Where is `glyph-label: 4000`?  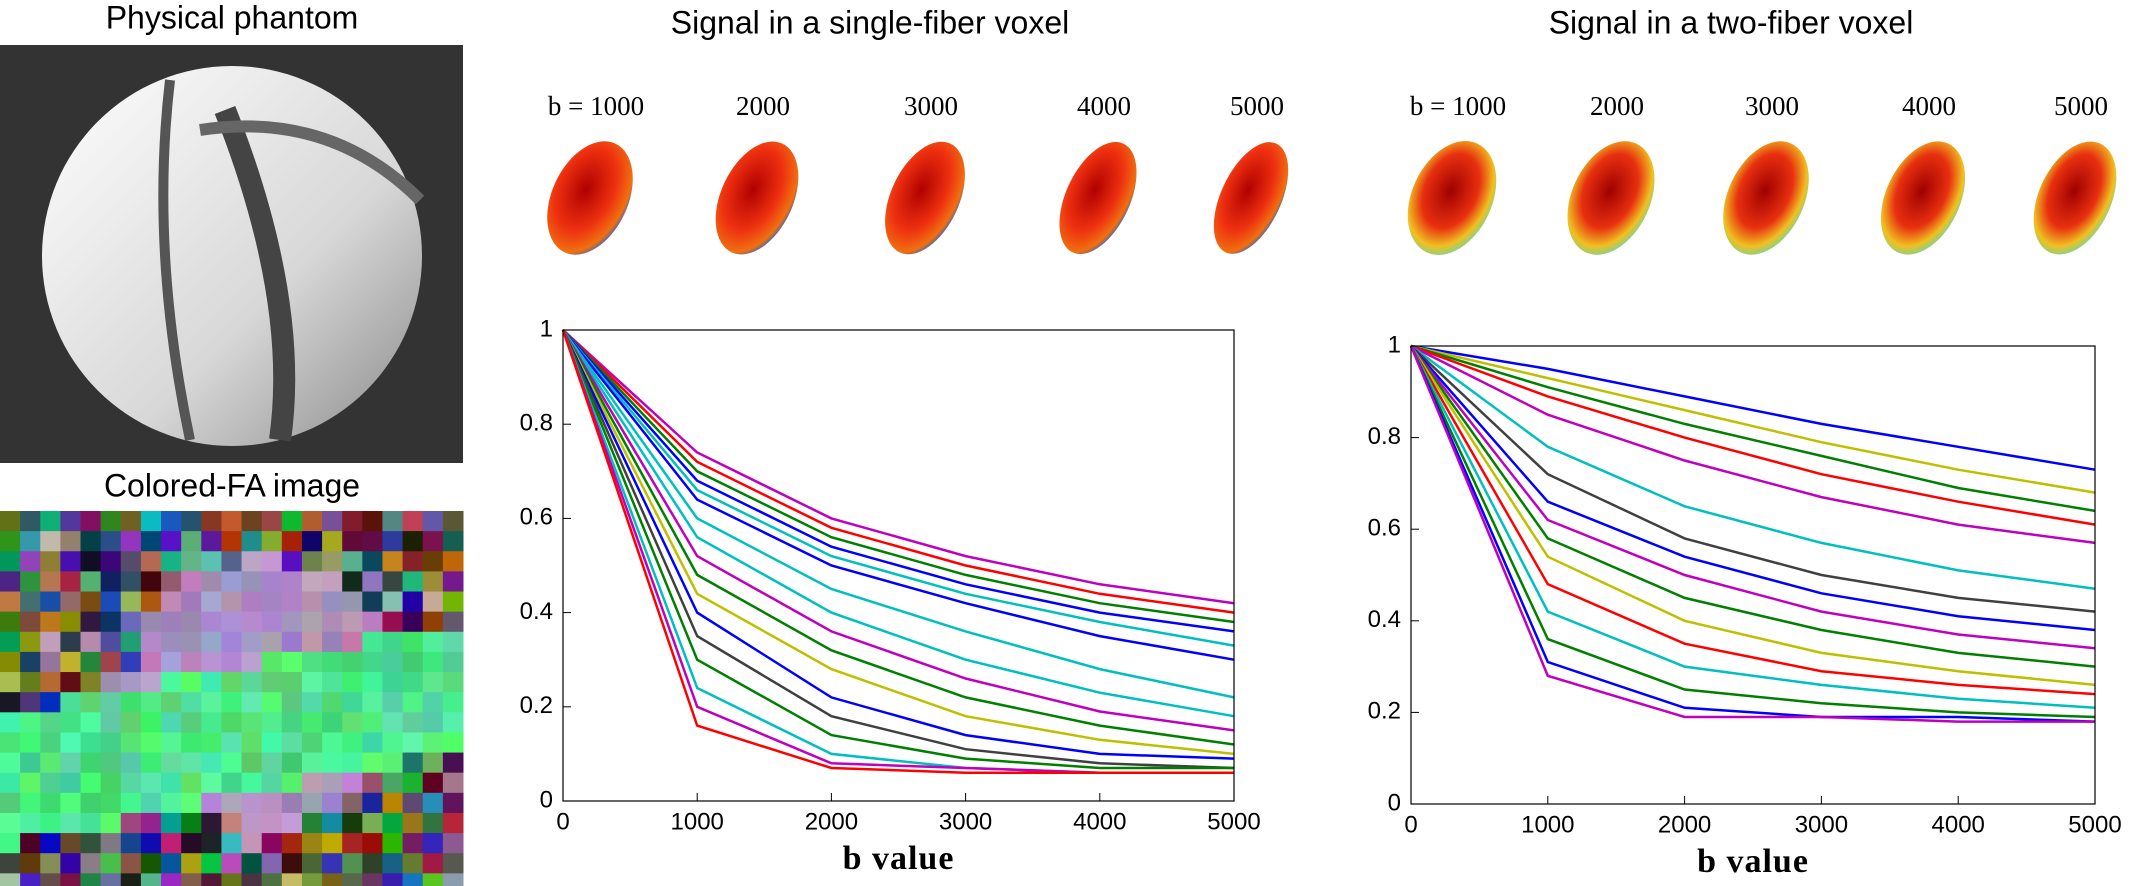 glyph-label: 4000 is located at coordinates (1104, 106).